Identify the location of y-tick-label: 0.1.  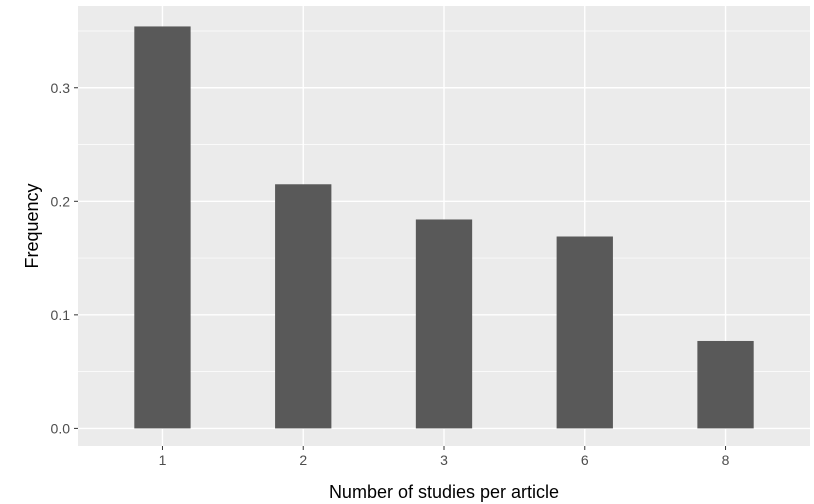
(61, 315).